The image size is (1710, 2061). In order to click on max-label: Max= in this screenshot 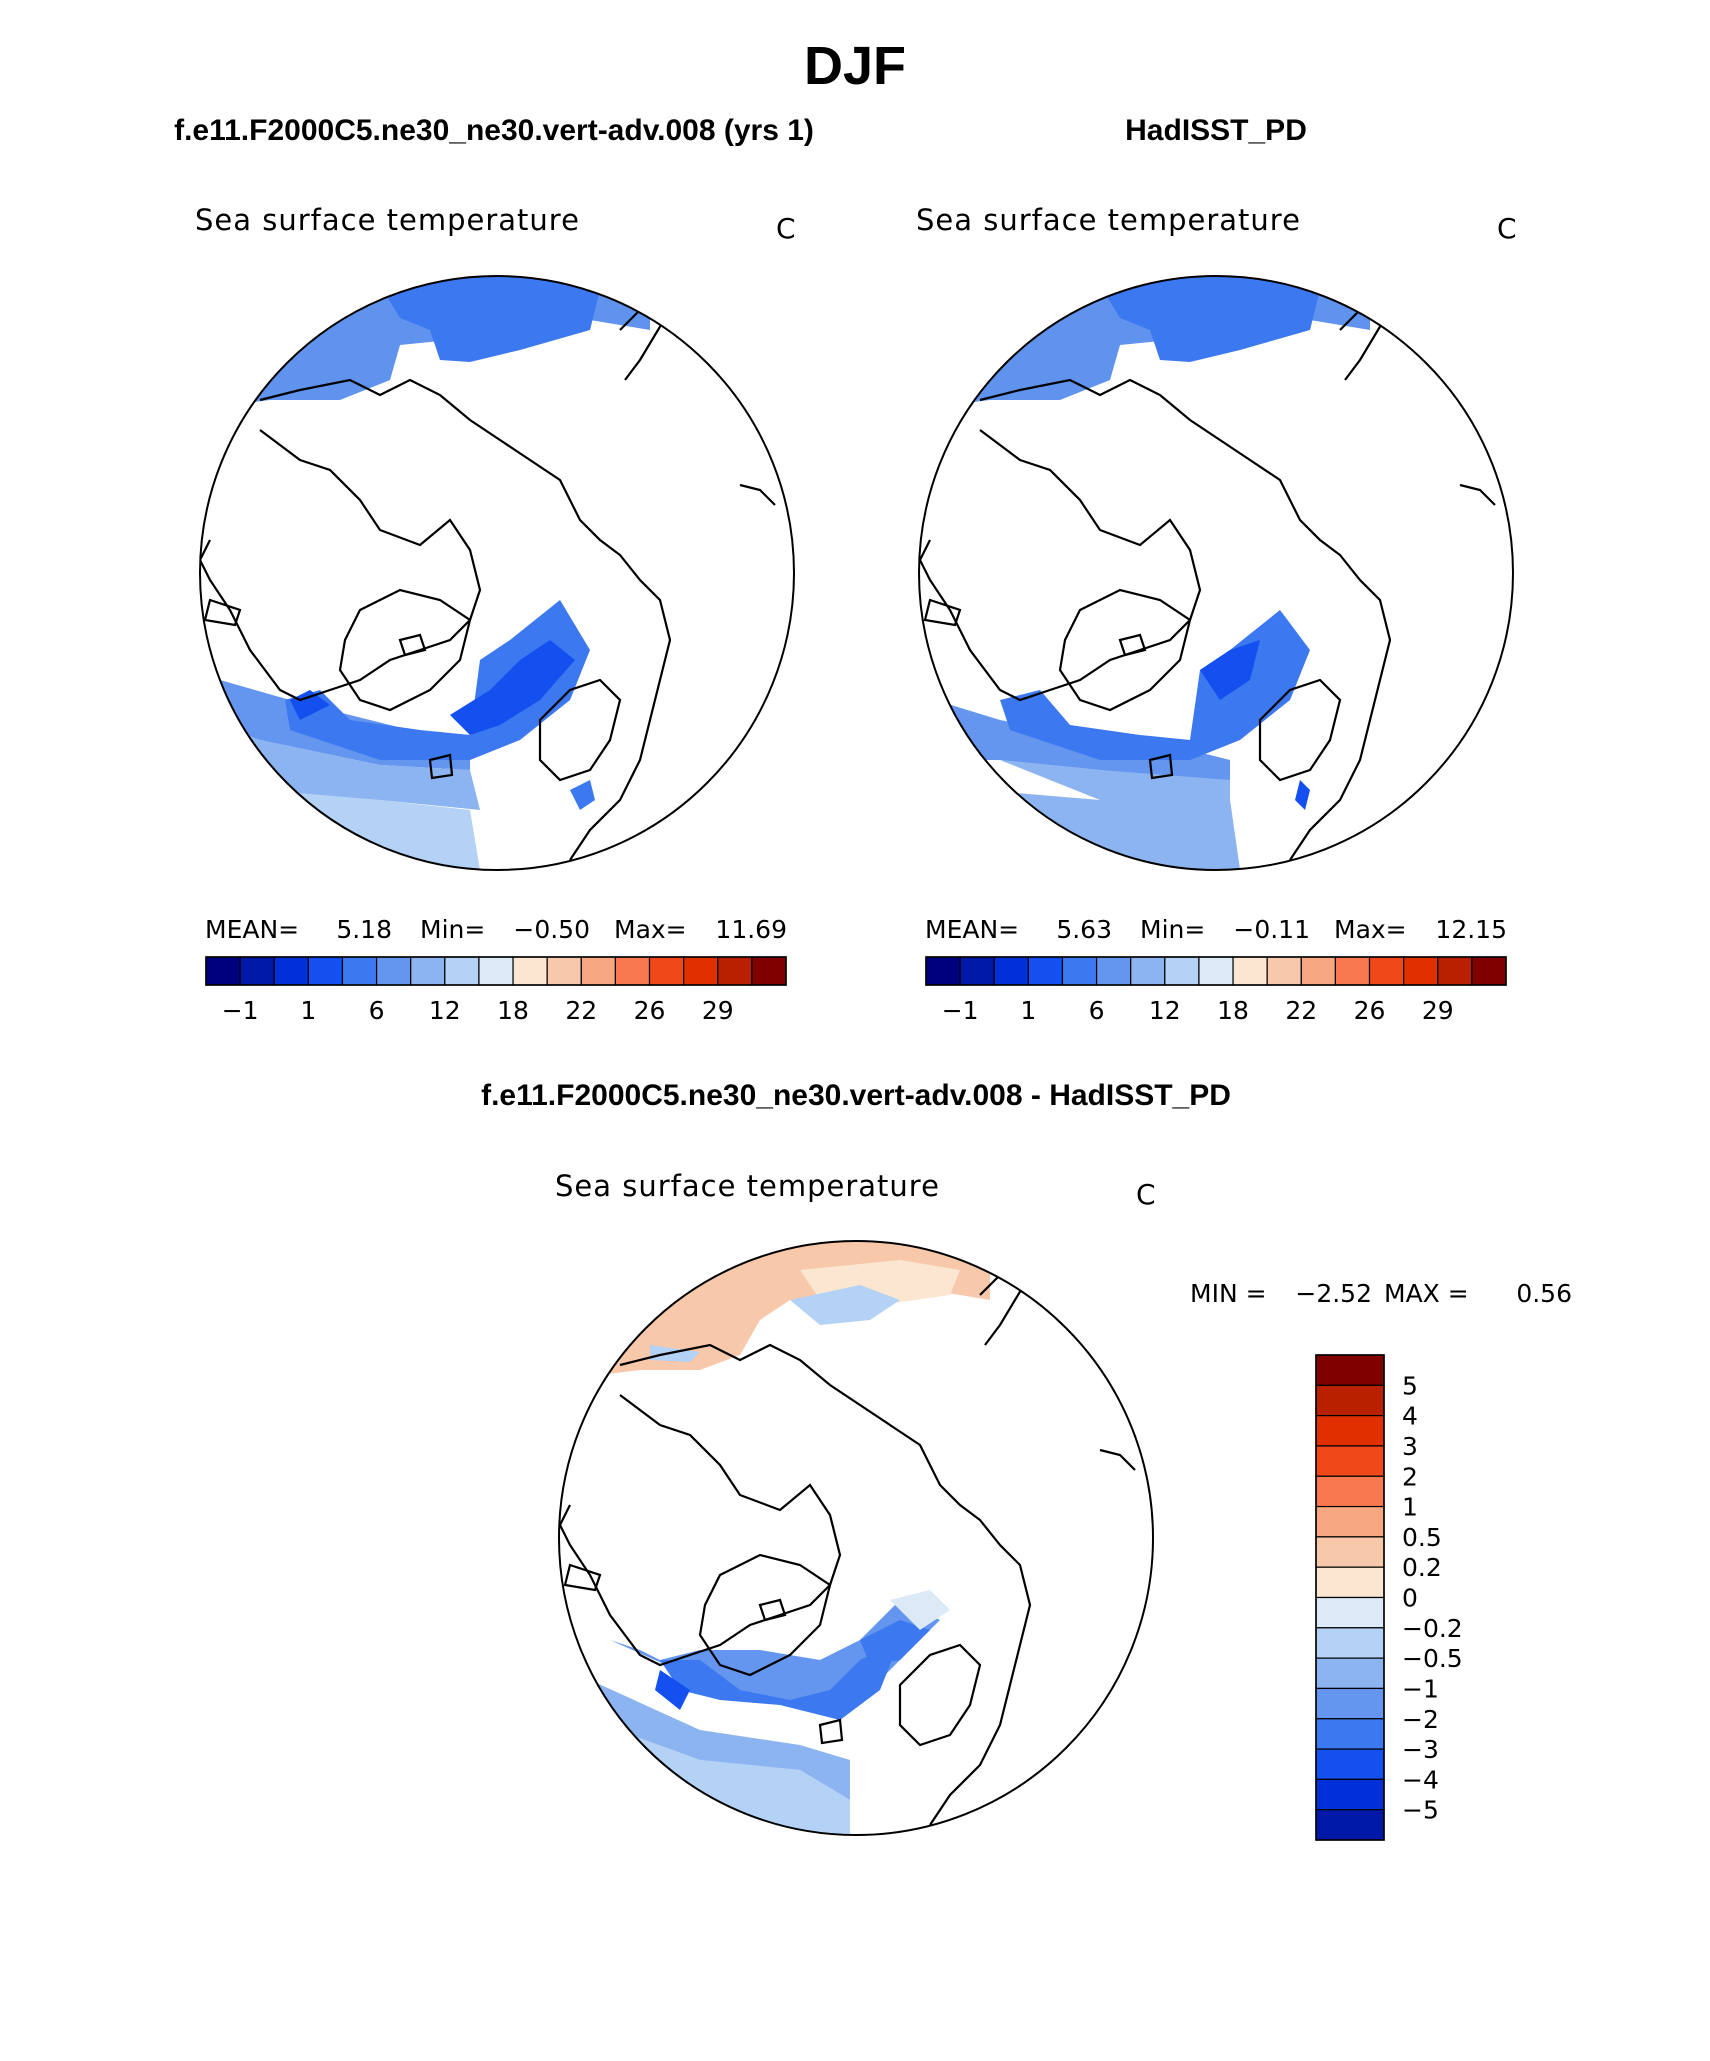, I will do `click(1370, 929)`.